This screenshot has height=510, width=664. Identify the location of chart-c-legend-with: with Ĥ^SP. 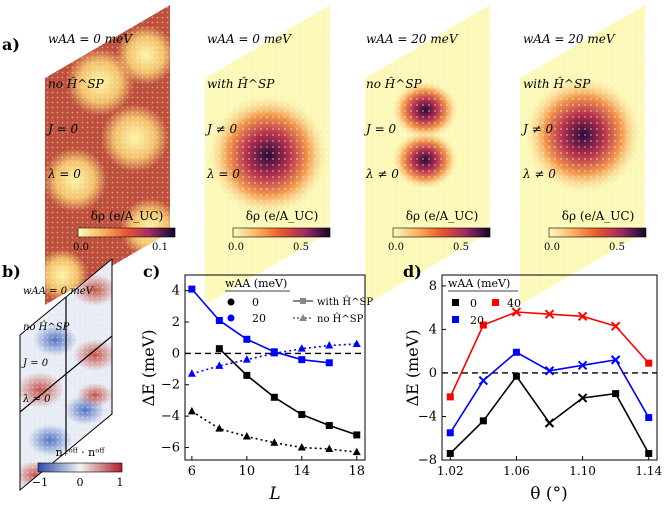
(345, 302).